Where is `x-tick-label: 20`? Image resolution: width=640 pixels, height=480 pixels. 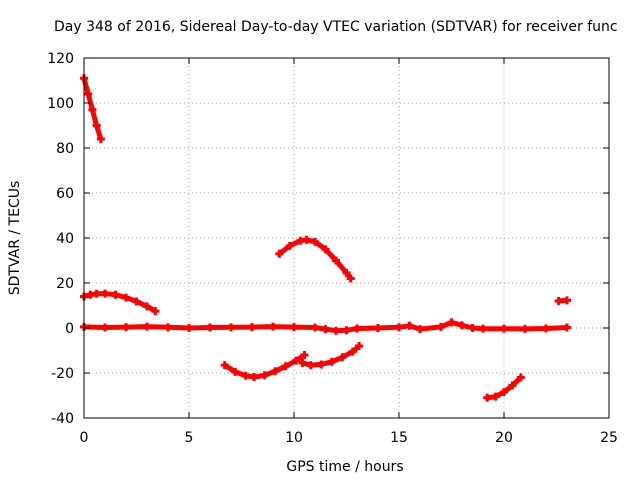
x-tick-label: 20 is located at coordinates (504, 438).